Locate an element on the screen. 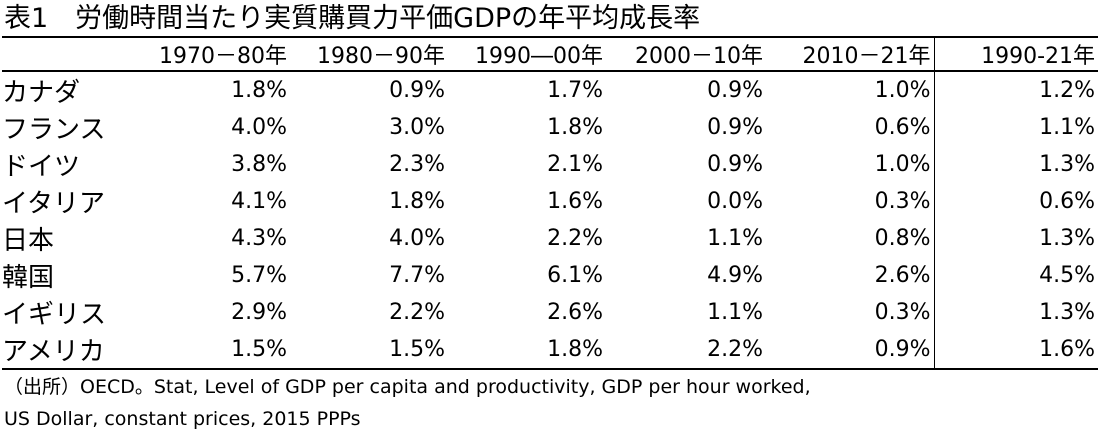 The image size is (1100, 440). value-cell: 4.3% is located at coordinates (259, 238).